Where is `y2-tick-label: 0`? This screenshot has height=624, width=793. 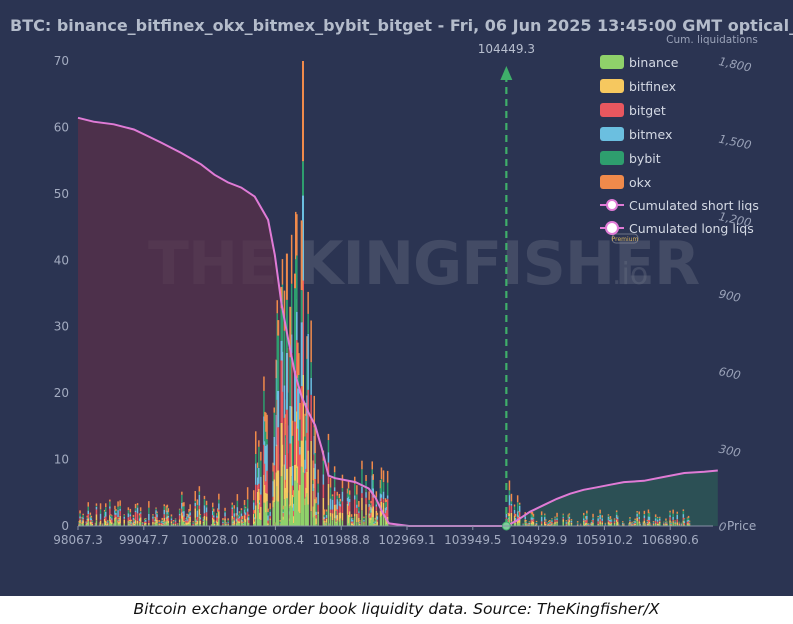
y2-tick-label: 0 is located at coordinates (723, 526).